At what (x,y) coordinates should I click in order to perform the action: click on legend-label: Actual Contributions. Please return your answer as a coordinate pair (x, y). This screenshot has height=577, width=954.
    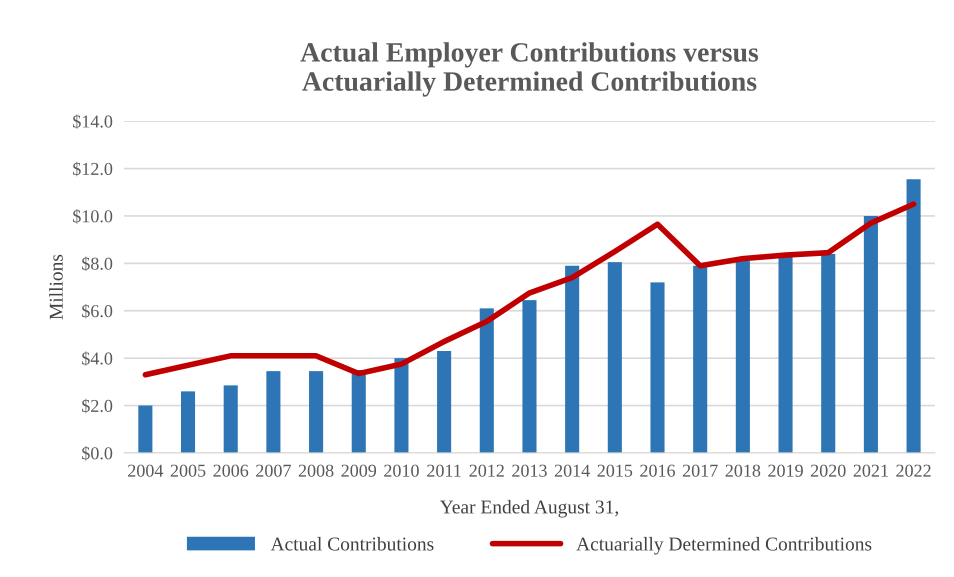
    Looking at the image, I should click on (352, 543).